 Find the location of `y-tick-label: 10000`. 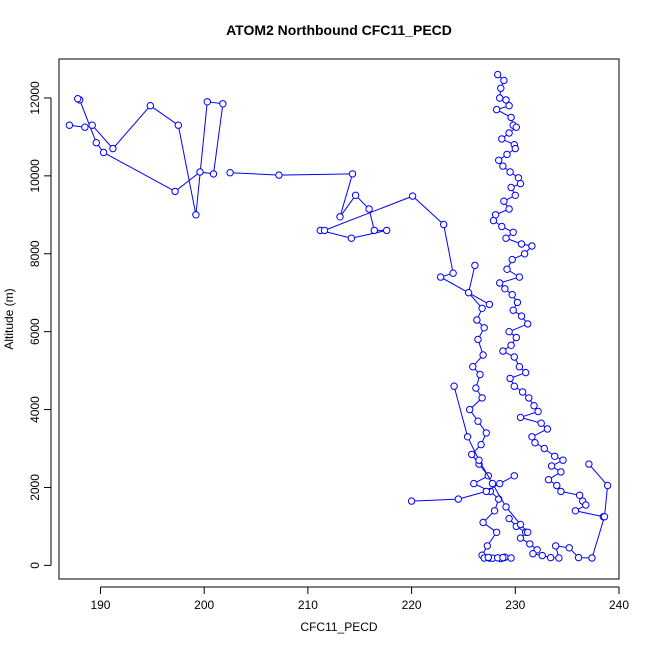

y-tick-label: 10000 is located at coordinates (35, 176).